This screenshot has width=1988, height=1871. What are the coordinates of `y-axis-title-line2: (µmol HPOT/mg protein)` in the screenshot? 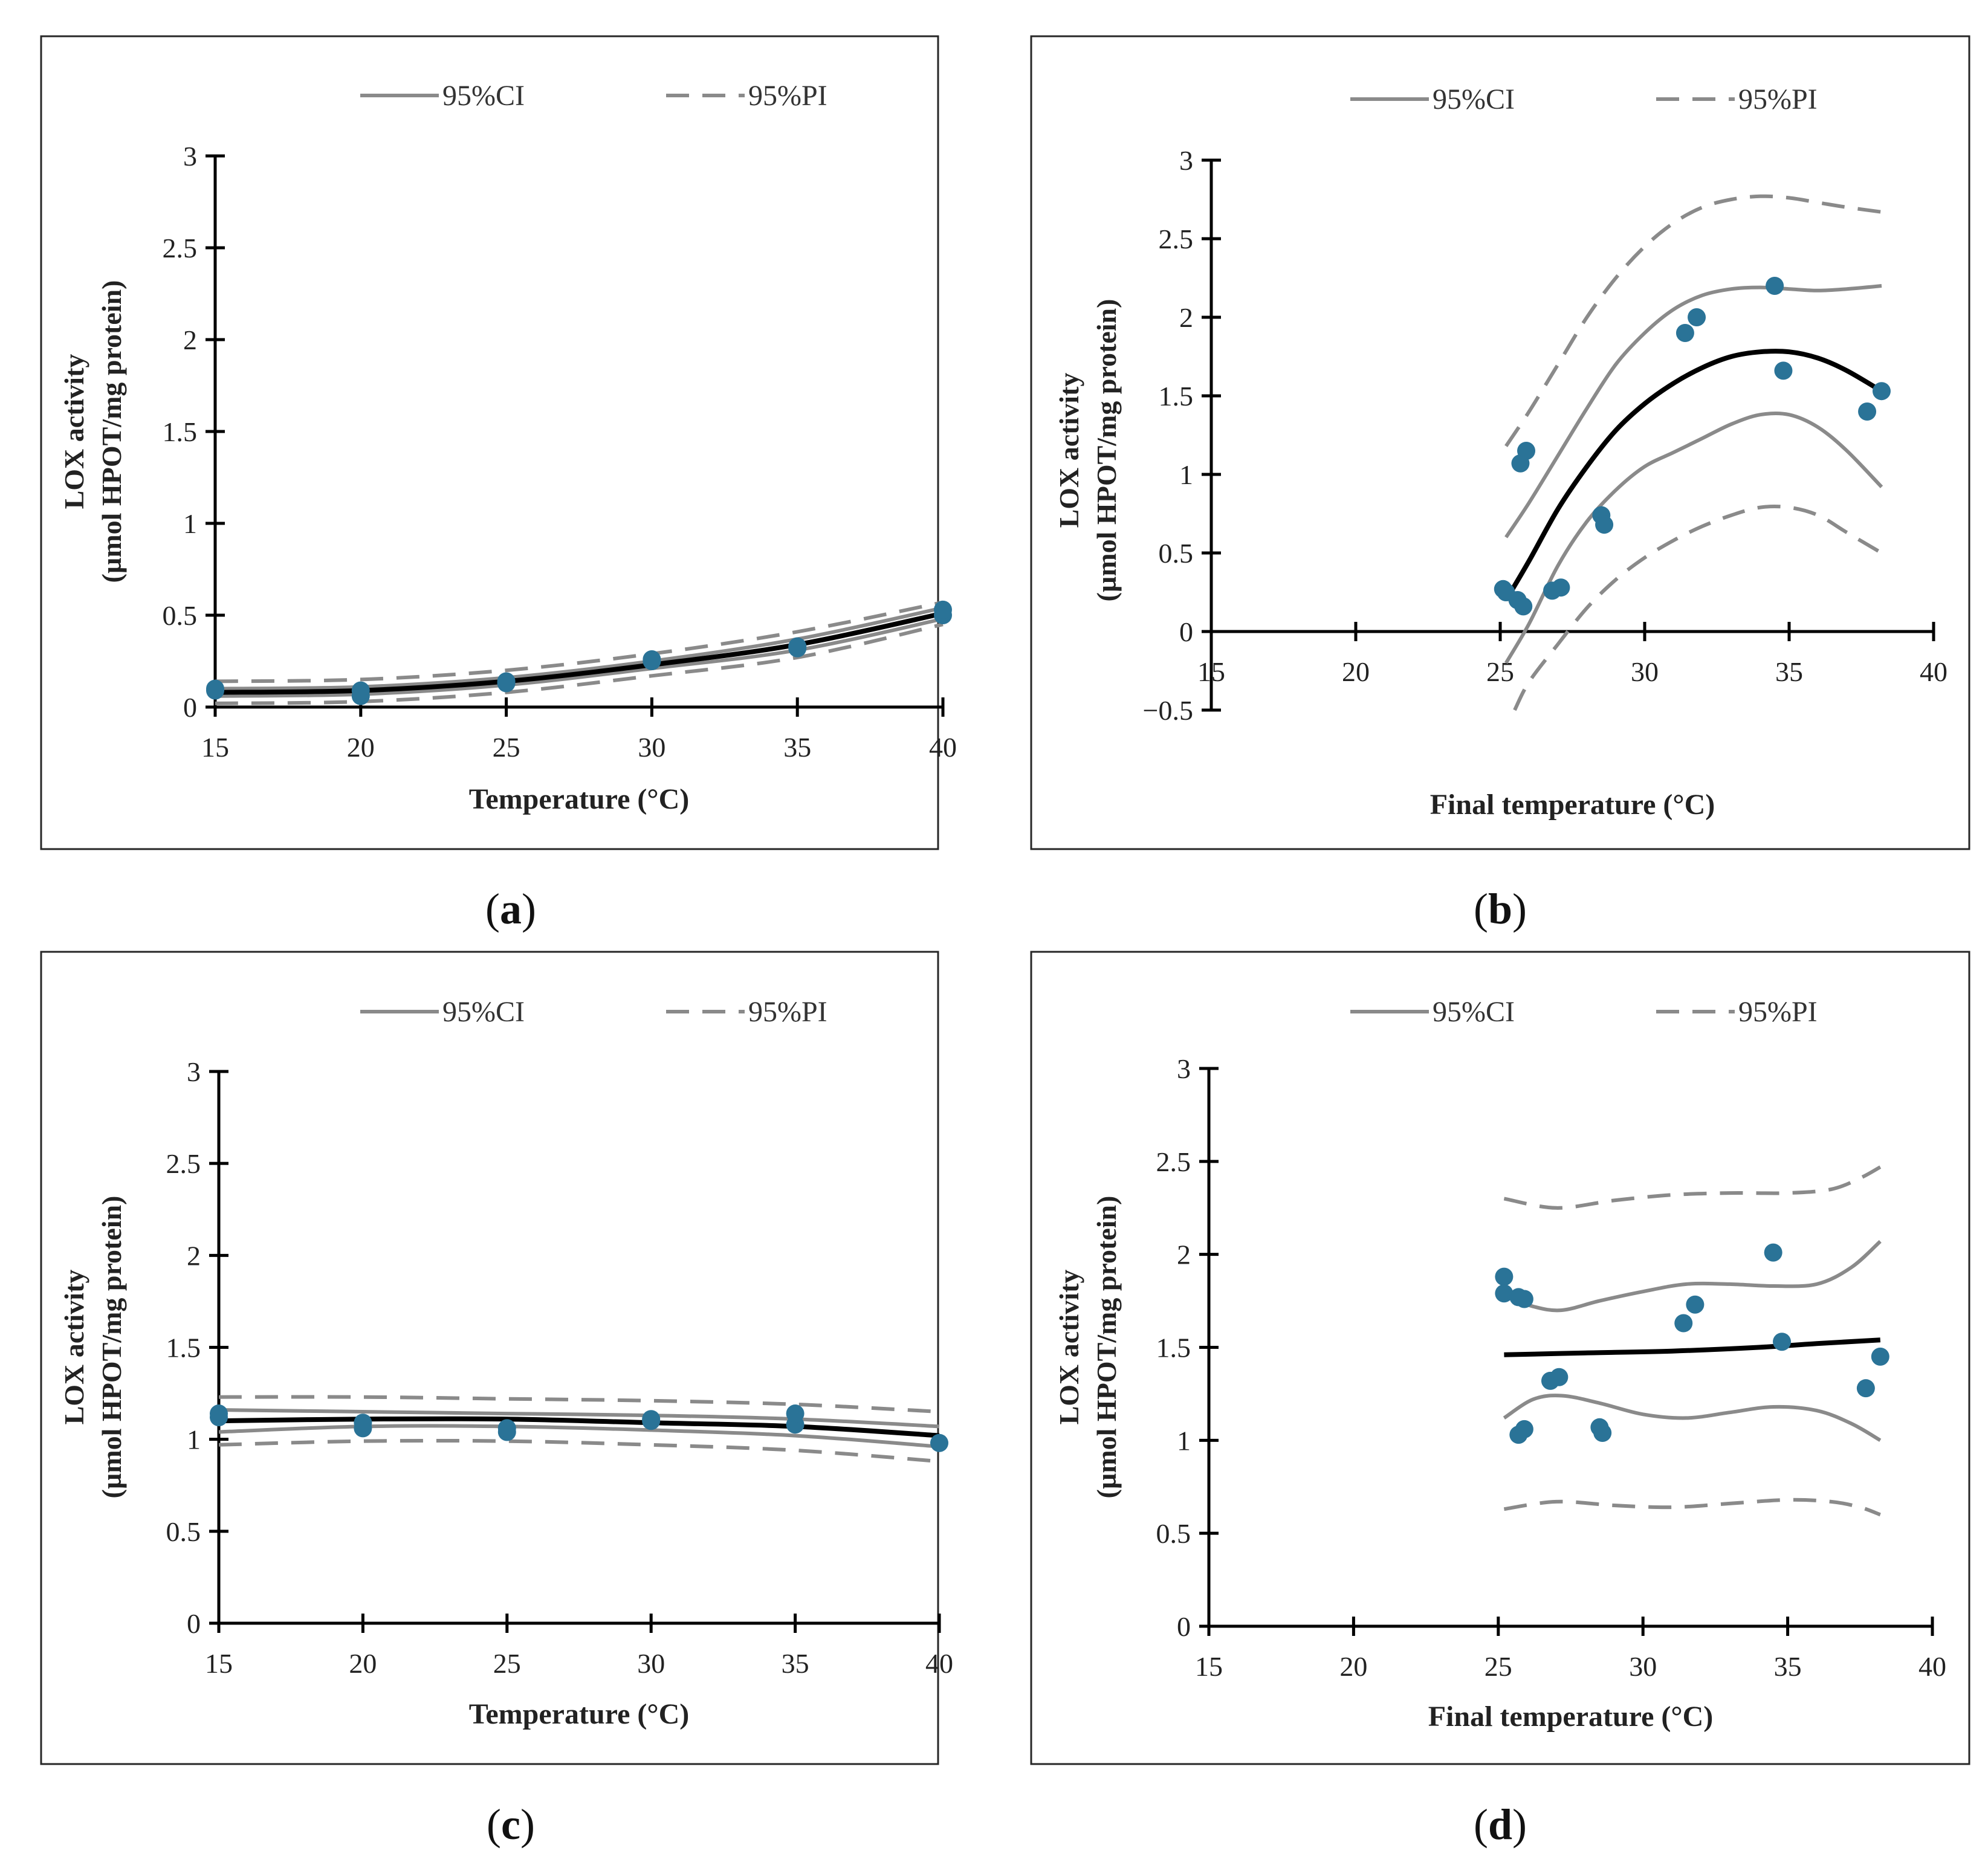 It's located at (1106, 451).